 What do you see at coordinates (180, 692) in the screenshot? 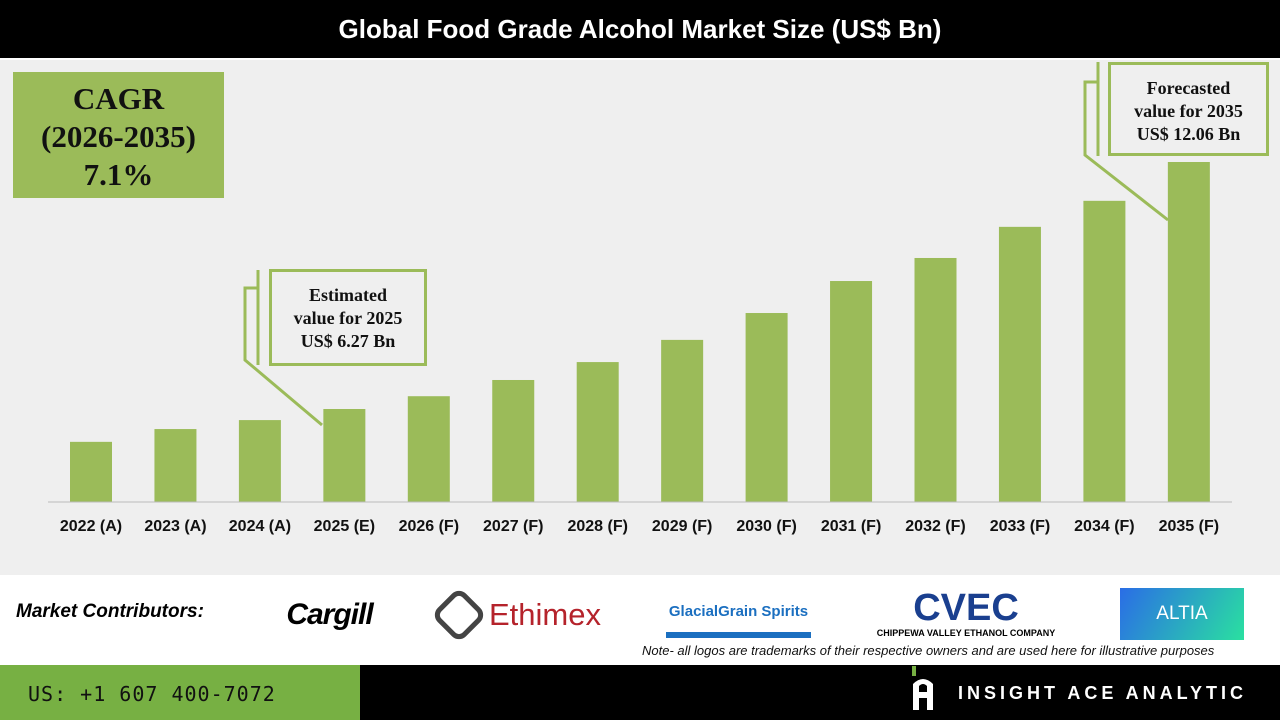
I see `phone-number: US: +1 607 400-7072` at bounding box center [180, 692].